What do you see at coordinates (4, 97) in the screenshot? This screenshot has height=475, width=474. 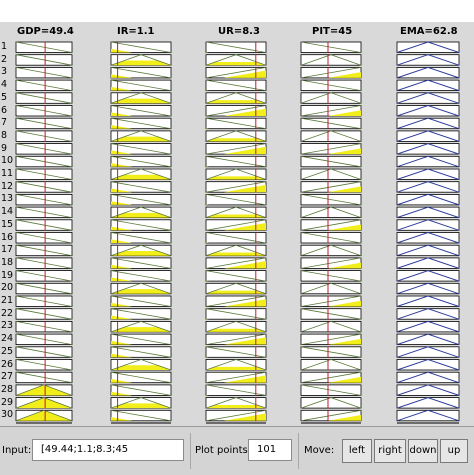 I see `rule-number: 5` at bounding box center [4, 97].